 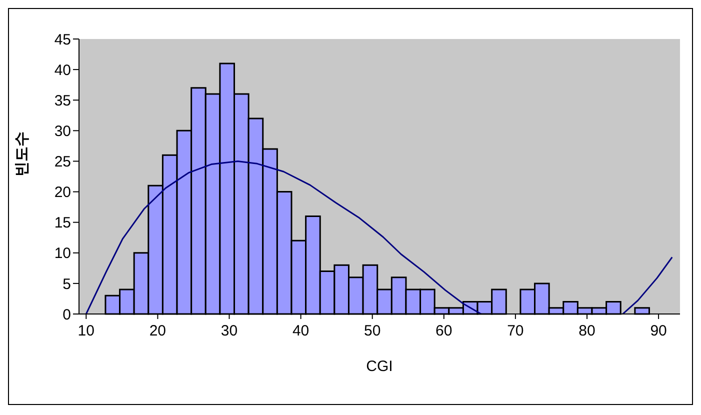 I want to click on y-tick-label: 35, so click(x=62, y=101).